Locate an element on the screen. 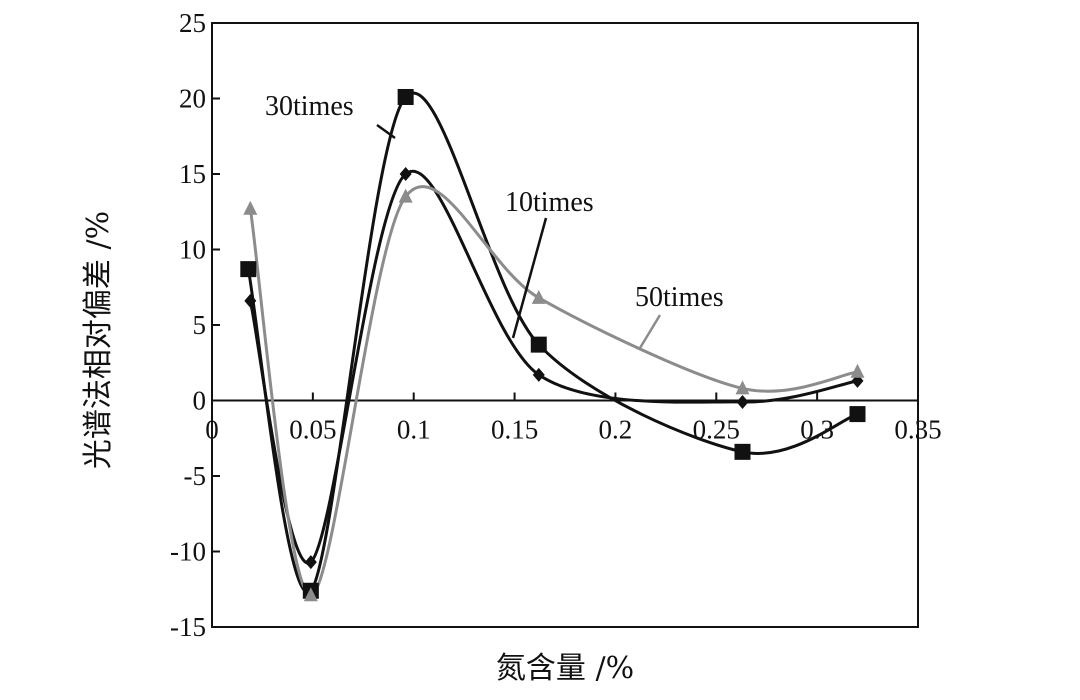  y-tick-label: 25 is located at coordinates (192, 23).